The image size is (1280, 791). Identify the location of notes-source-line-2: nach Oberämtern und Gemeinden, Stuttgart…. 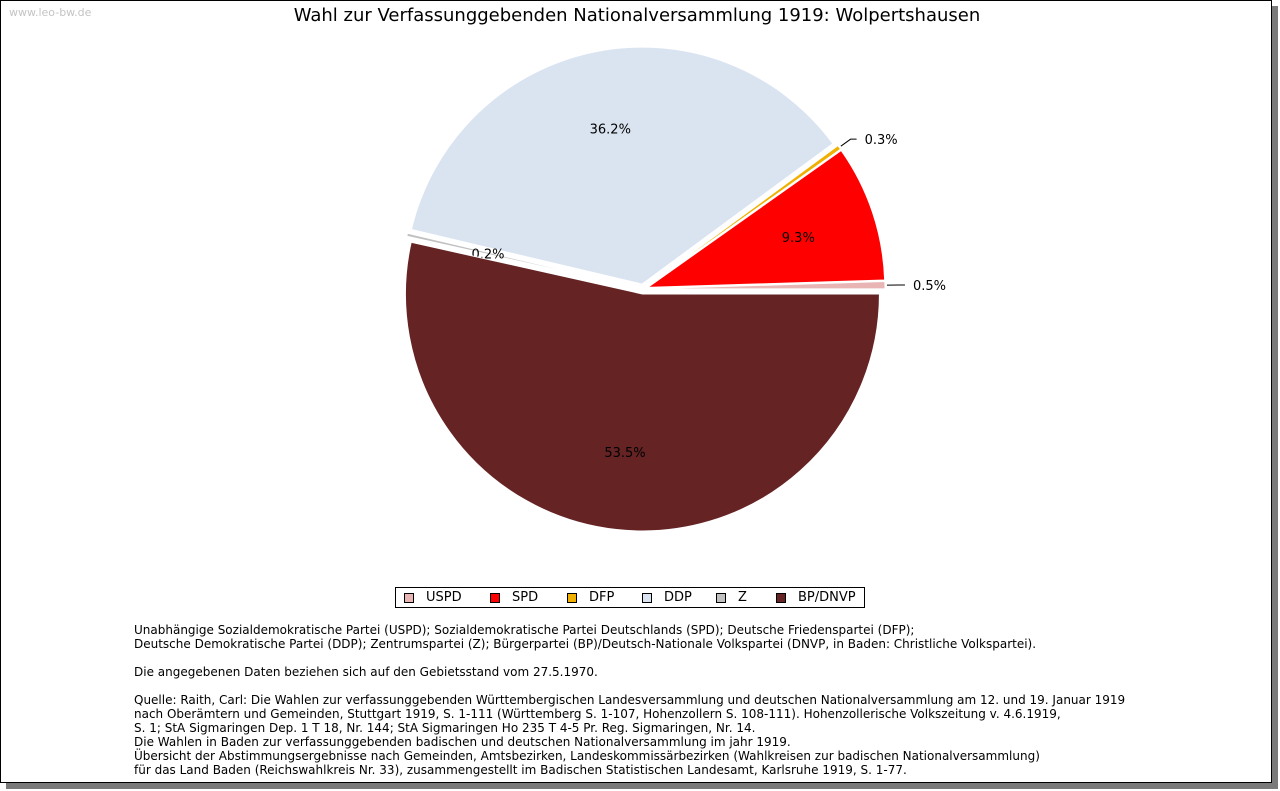
(597, 714).